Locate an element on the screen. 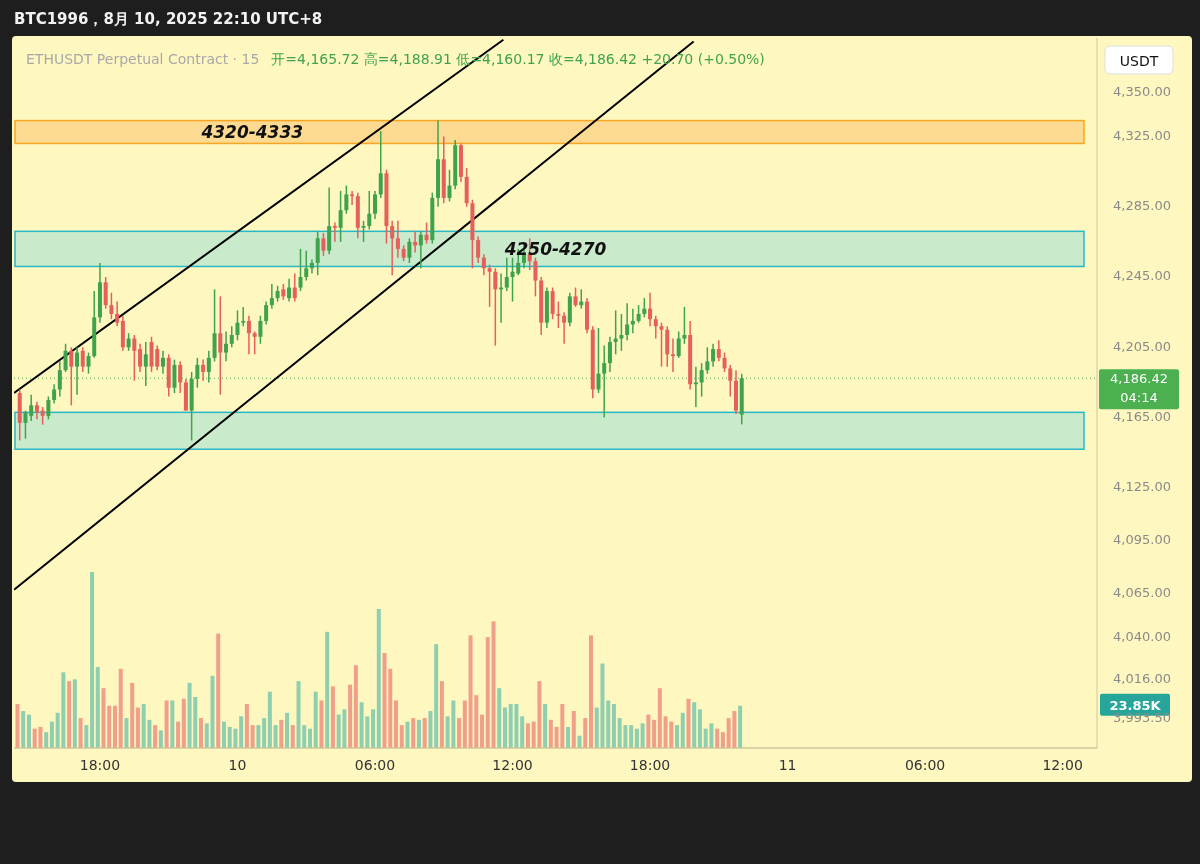 The image size is (1200, 864). x-tick-label: 10 is located at coordinates (237, 765).